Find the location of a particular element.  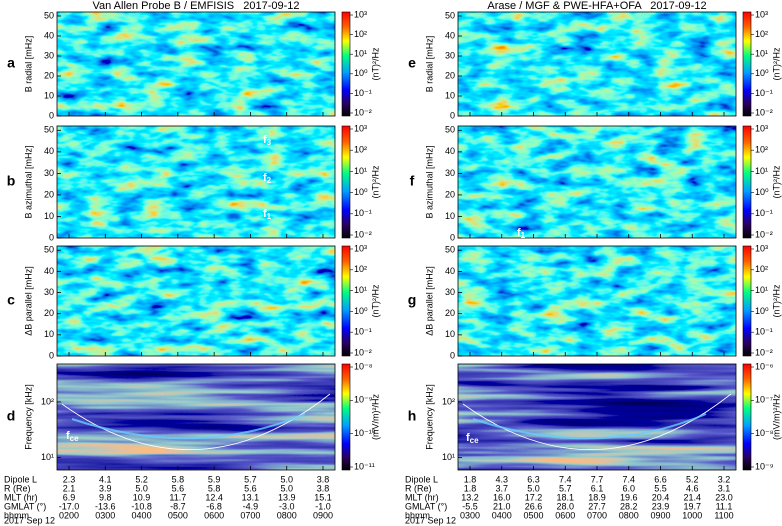

column-title: Van Allen Probe B / EMFISIS 2017-09-12 is located at coordinates (195, 6).